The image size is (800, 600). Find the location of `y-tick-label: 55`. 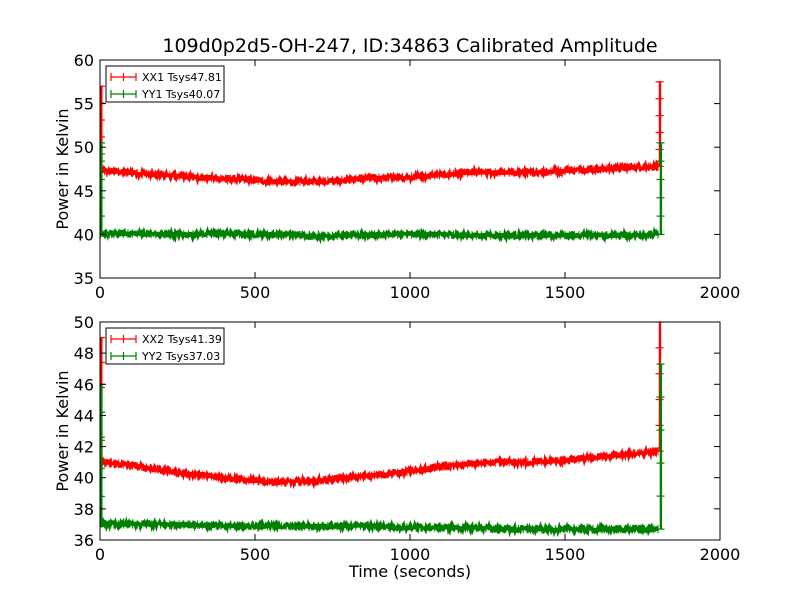

y-tick-label: 55 is located at coordinates (84, 104).